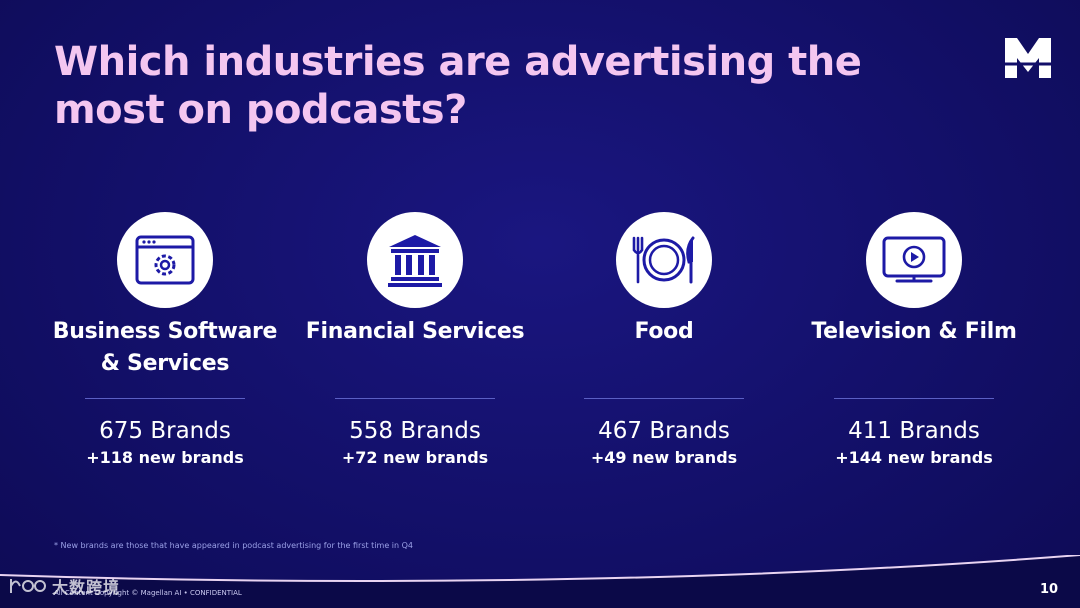 This screenshot has width=1080, height=608. Describe the element at coordinates (165, 260) in the screenshot. I see `browser-gear-icon` at that location.